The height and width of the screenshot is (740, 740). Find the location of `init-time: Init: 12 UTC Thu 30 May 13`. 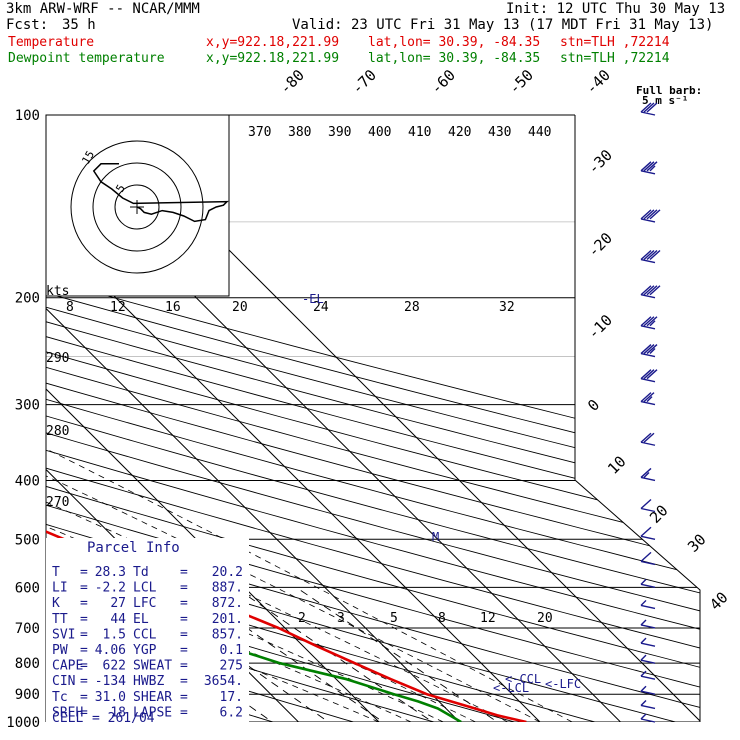

init-time: Init: 12 UTC Thu 30 May 13 is located at coordinates (616, 9).